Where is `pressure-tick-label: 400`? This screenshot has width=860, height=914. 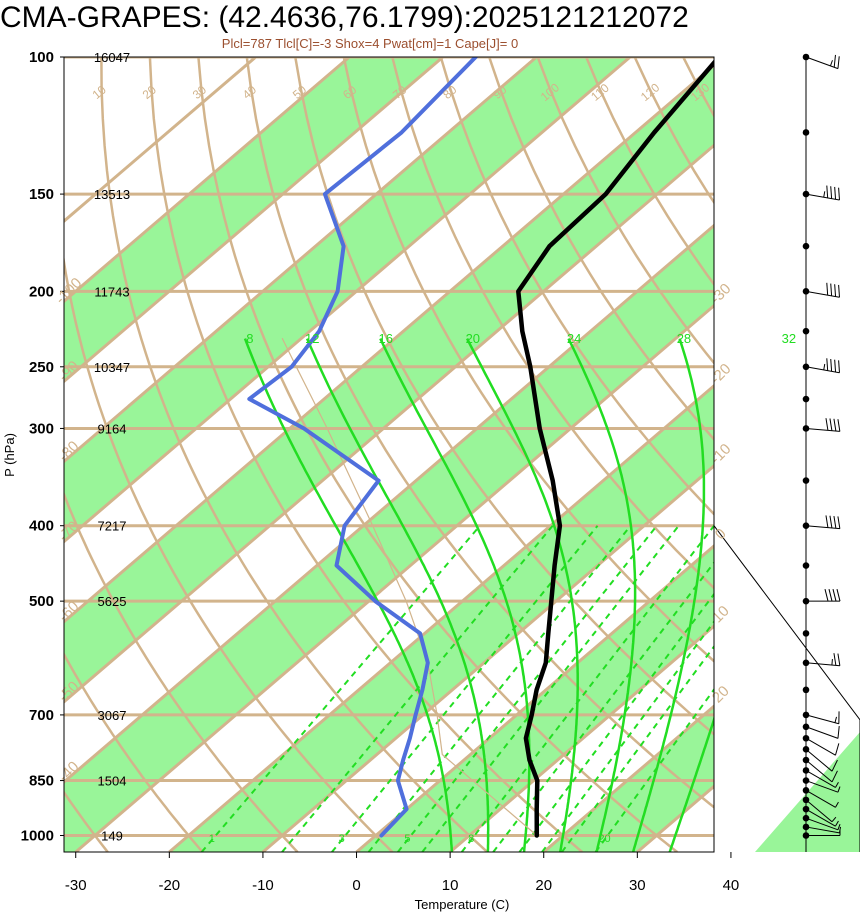
pressure-tick-label: 400 is located at coordinates (41, 526).